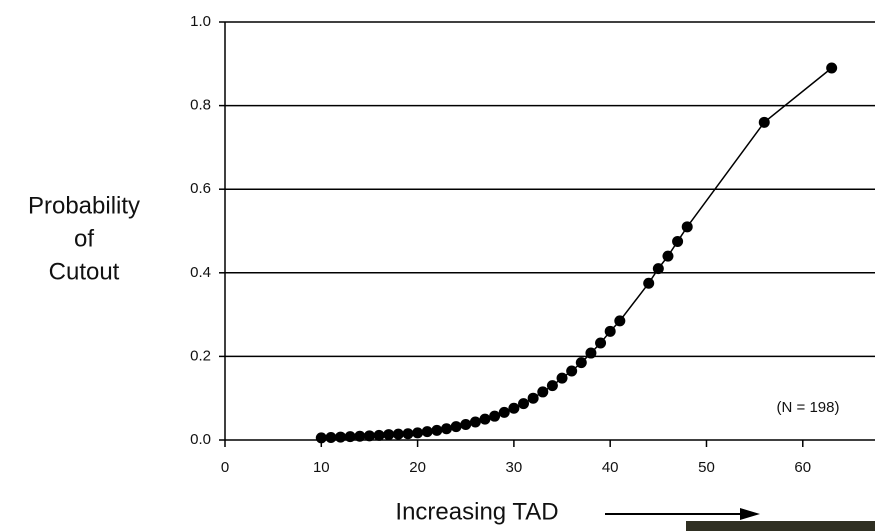 The height and width of the screenshot is (531, 875). Describe the element at coordinates (476, 511) in the screenshot. I see `x-axis-label: Increasing TAD` at that location.